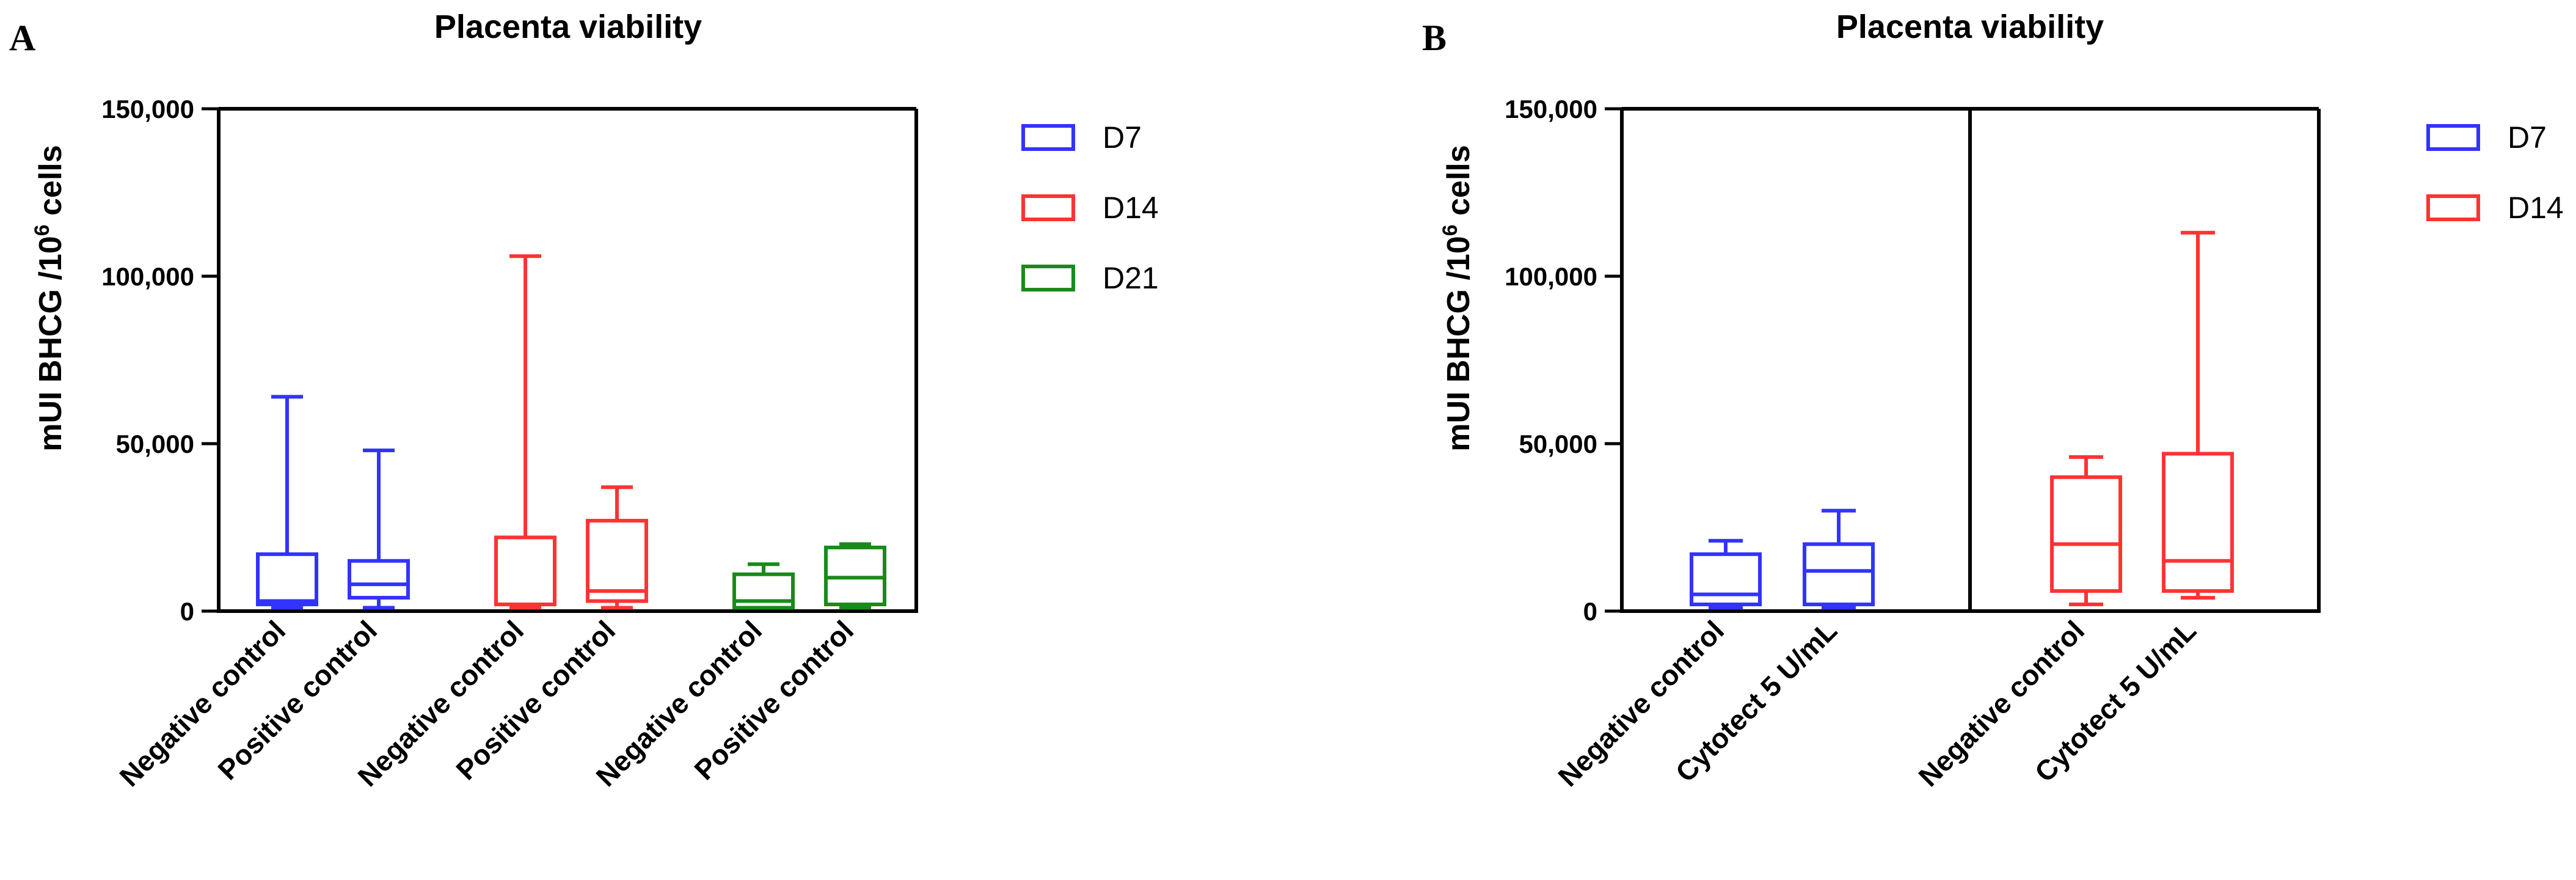  What do you see at coordinates (1090, 208) in the screenshot?
I see `panel-a-legend: D7 D14 D21` at bounding box center [1090, 208].